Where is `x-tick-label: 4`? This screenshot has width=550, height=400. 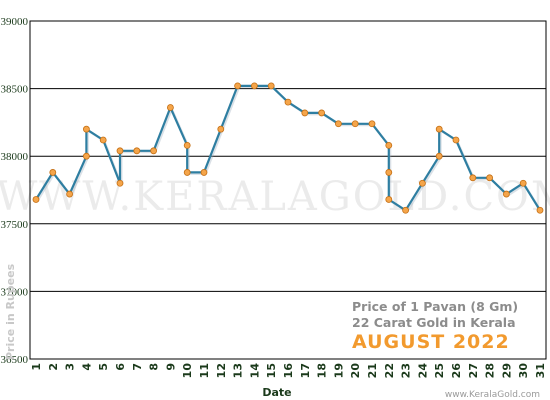 x-tick-label: 4 is located at coordinates (86, 367).